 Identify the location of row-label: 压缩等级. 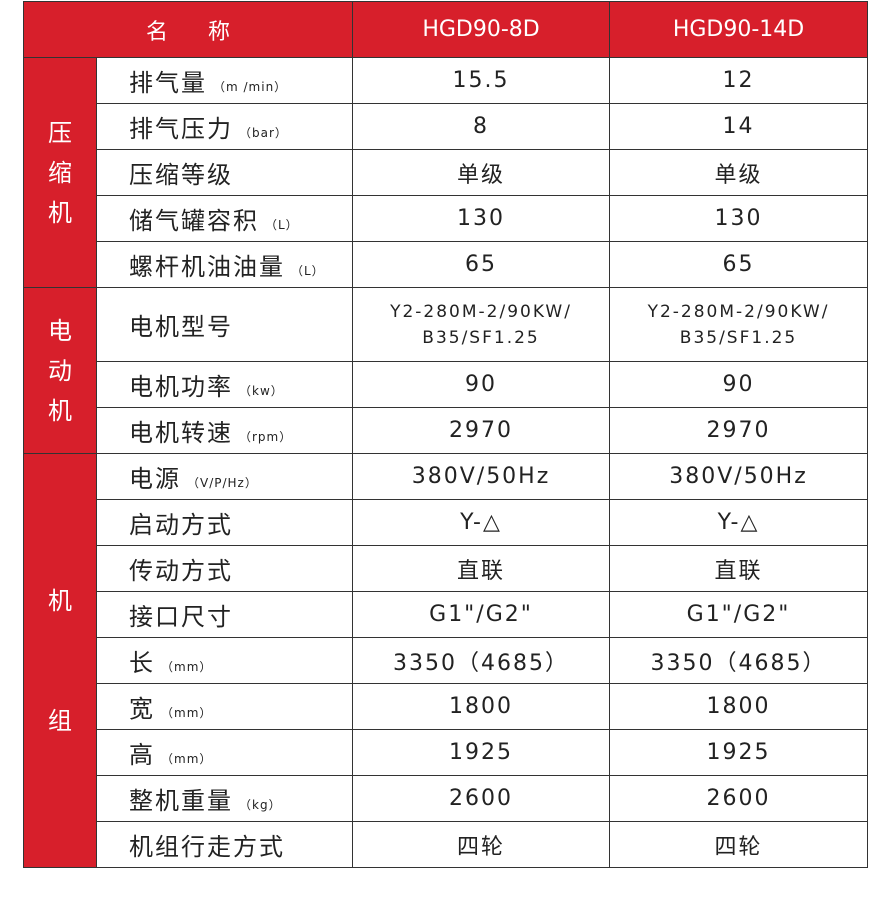
(224, 172).